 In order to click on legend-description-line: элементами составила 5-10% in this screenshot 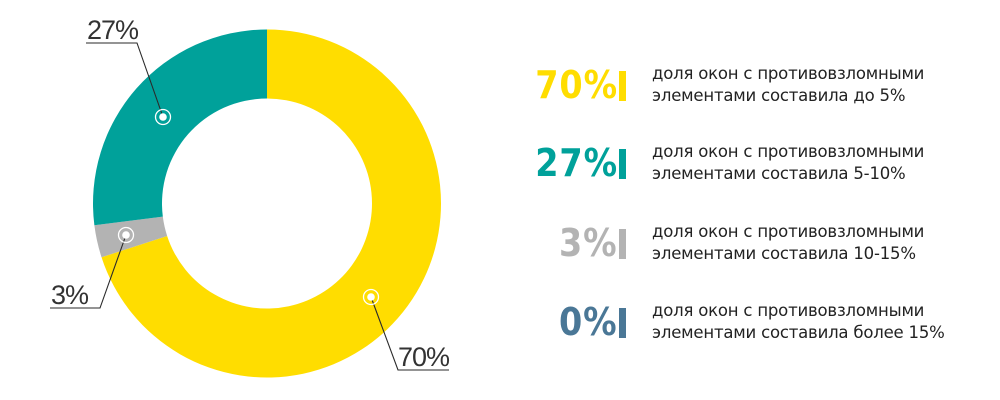, I will do `click(779, 173)`.